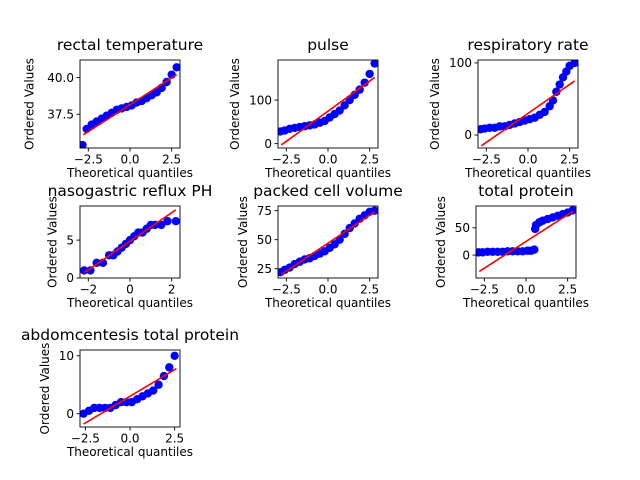  I want to click on subplot-title: respiratory rate, so click(527, 45).